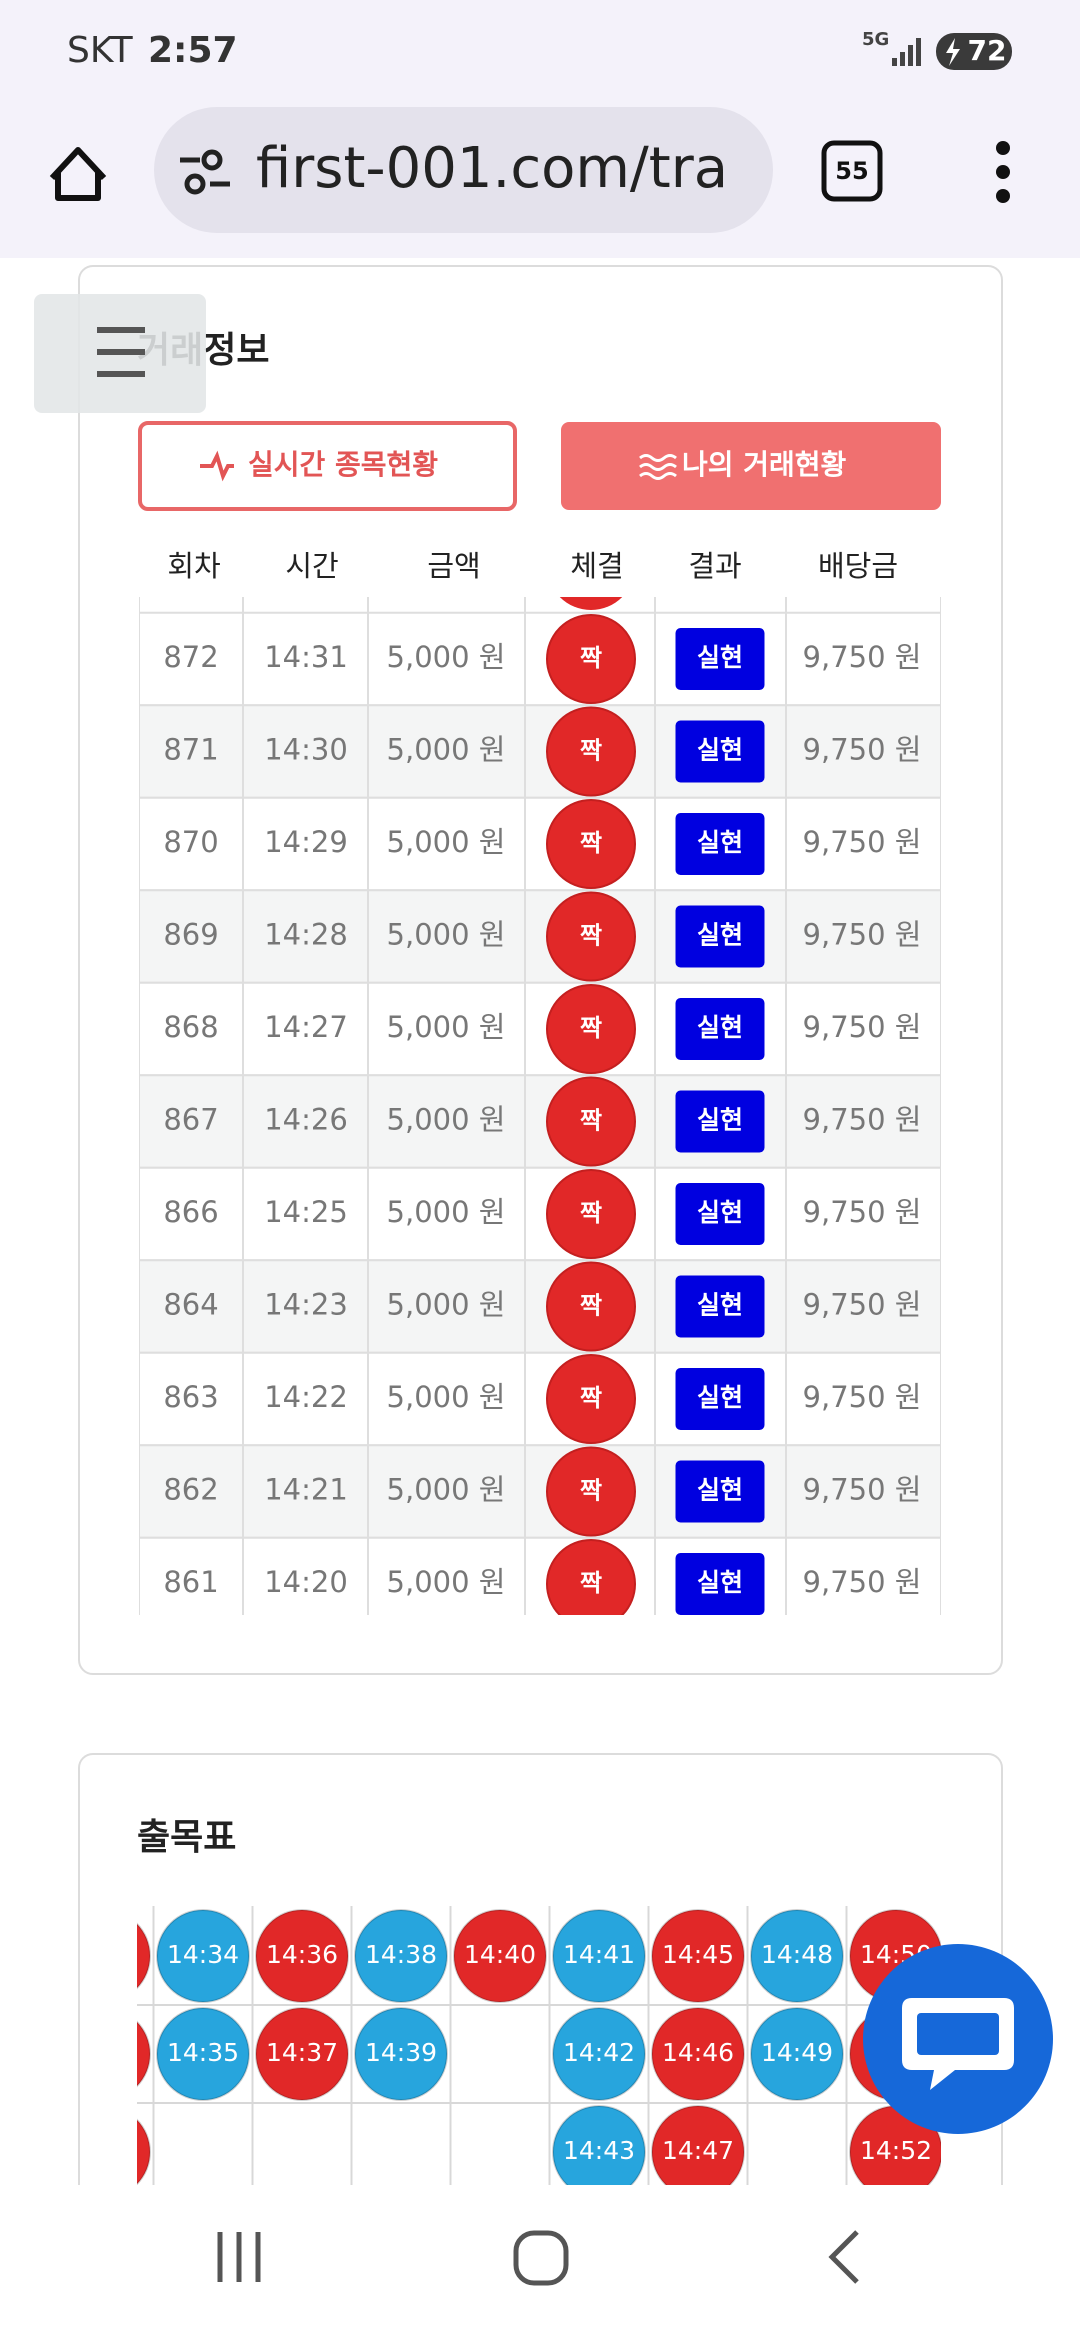 Image resolution: width=1080 pixels, height=2340 pixels. Describe the element at coordinates (306, 1397) in the screenshot. I see `cell-text: 14:22` at that location.